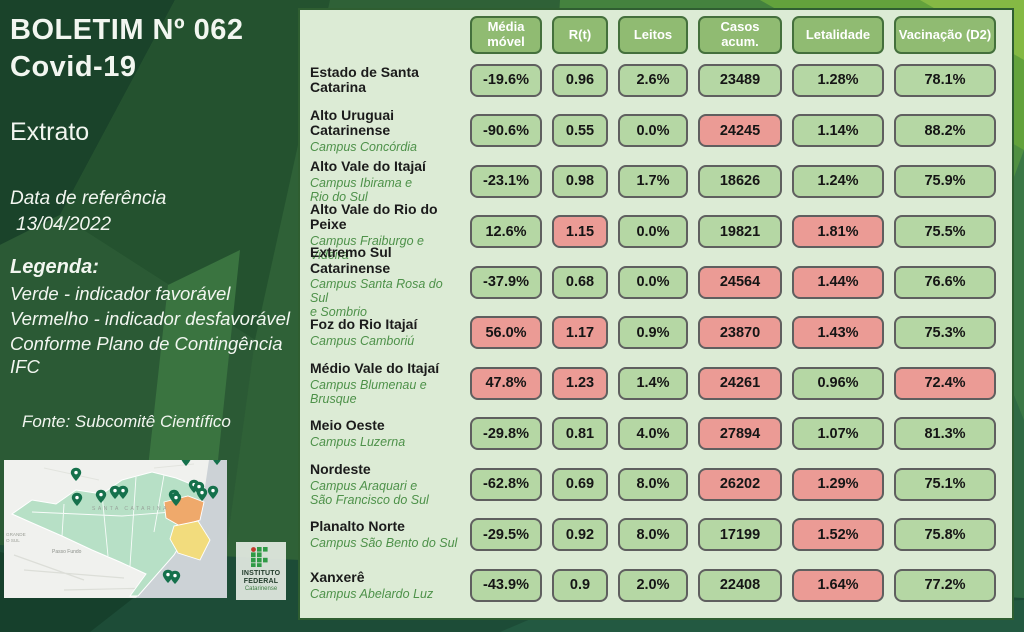  I want to click on cell-m-dia-m-vel: -37.9%, so click(506, 282).